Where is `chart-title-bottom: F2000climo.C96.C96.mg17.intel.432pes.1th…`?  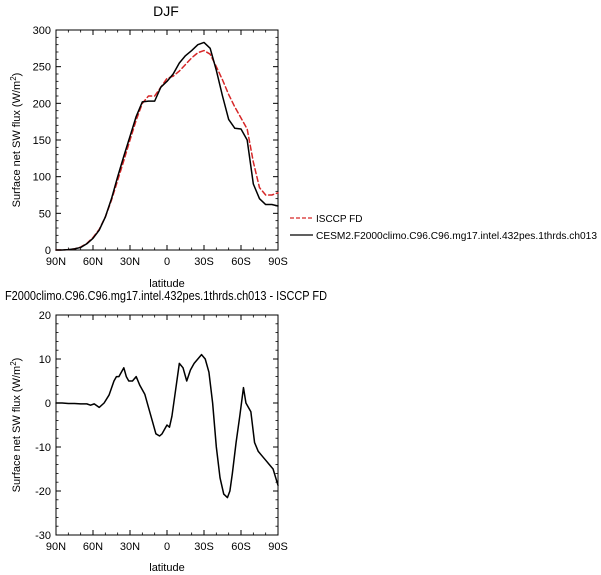 chart-title-bottom: F2000climo.C96.C96.mg17.intel.432pes.1th… is located at coordinates (166, 296).